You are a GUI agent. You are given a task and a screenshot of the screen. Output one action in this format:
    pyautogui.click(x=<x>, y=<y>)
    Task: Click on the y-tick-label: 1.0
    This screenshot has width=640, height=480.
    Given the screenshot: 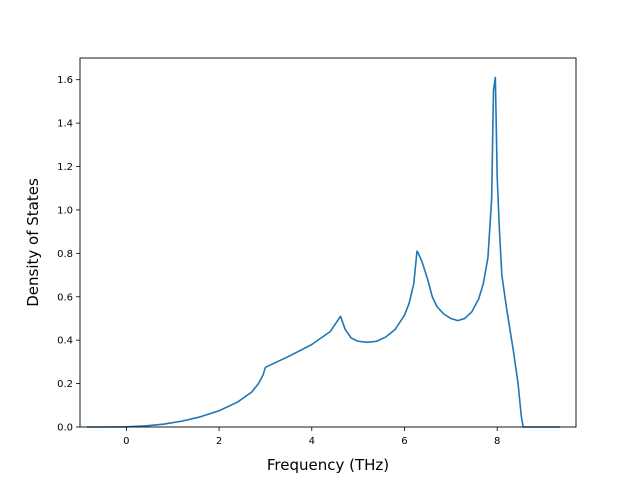 What is the action you would take?
    pyautogui.click(x=65, y=210)
    